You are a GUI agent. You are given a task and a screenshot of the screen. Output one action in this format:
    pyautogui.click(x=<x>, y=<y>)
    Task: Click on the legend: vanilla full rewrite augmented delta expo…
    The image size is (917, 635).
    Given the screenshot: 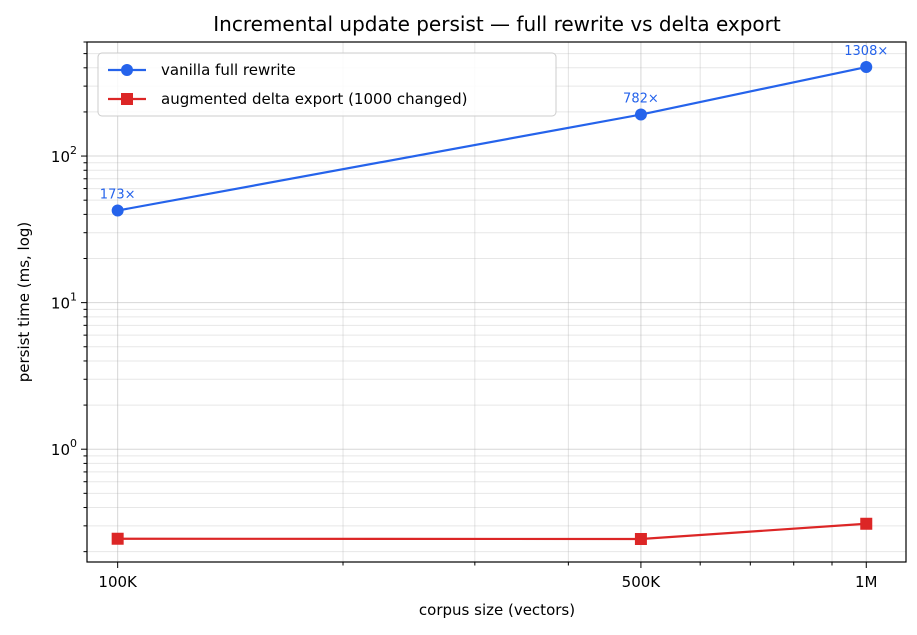 What is the action you would take?
    pyautogui.click(x=327, y=84)
    